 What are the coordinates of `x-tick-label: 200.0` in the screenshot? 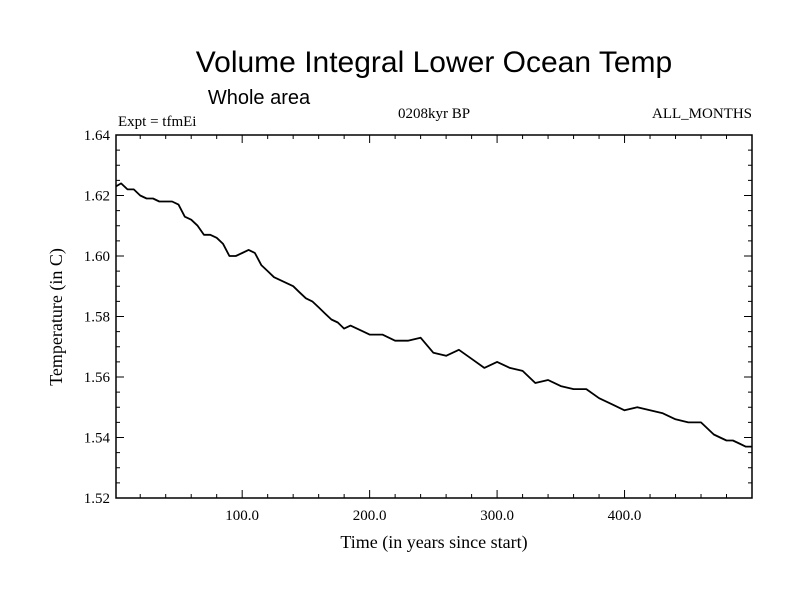 It's located at (370, 516).